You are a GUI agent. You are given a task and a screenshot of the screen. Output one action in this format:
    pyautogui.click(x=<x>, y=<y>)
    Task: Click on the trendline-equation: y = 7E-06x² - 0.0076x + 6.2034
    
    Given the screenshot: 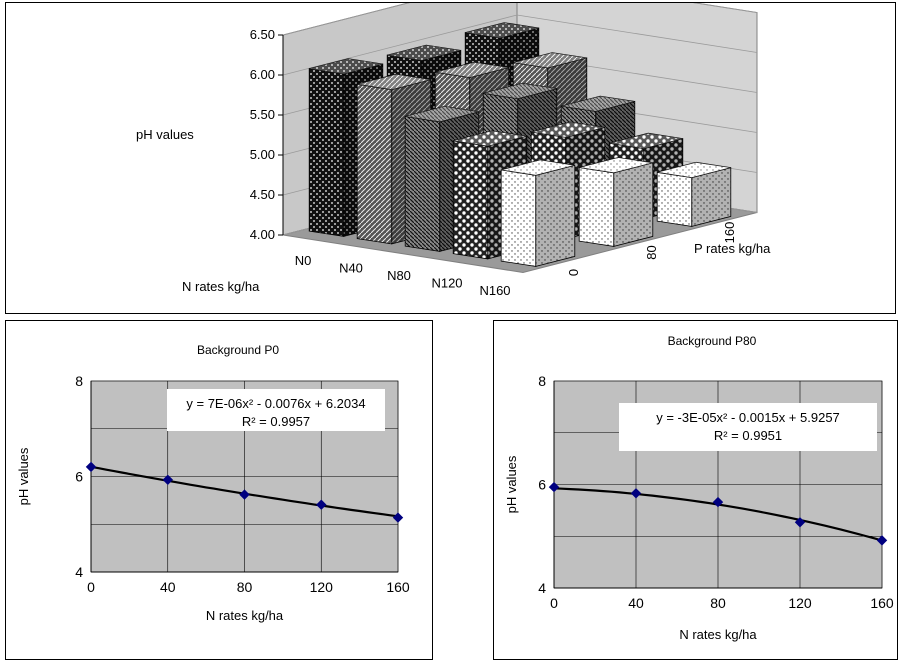 What is the action you would take?
    pyautogui.click(x=275, y=403)
    